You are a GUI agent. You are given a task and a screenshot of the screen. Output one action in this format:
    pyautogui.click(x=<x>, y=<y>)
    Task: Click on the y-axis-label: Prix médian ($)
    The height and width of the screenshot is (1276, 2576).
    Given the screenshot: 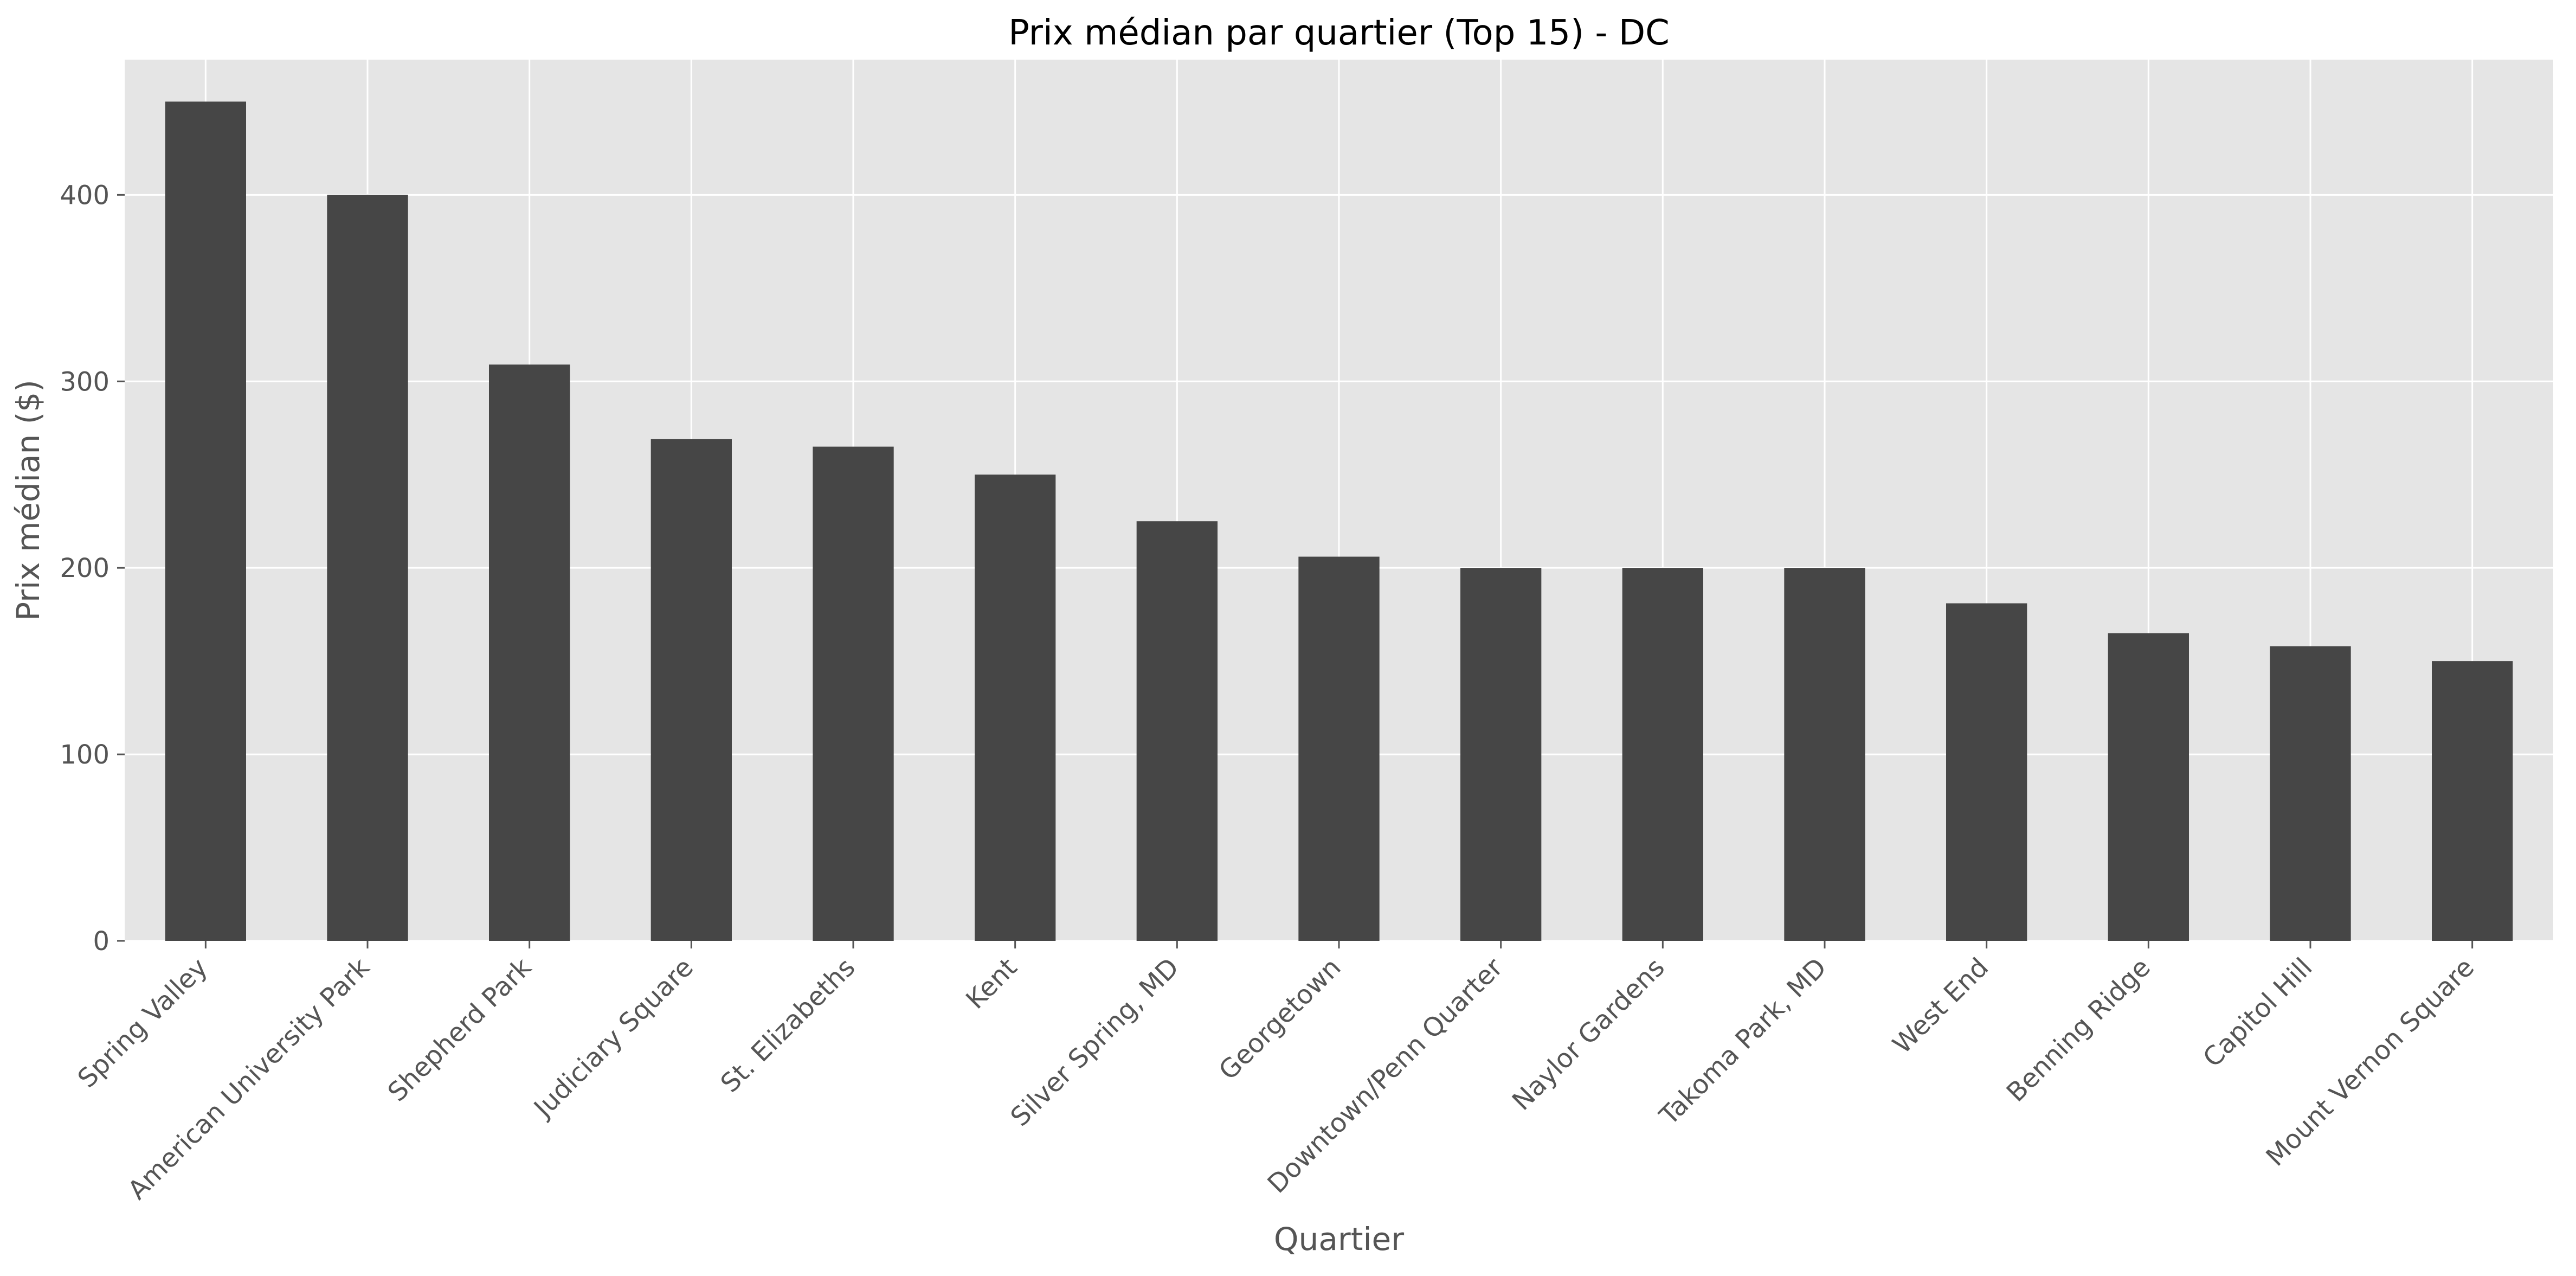 What is the action you would take?
    pyautogui.click(x=28, y=500)
    